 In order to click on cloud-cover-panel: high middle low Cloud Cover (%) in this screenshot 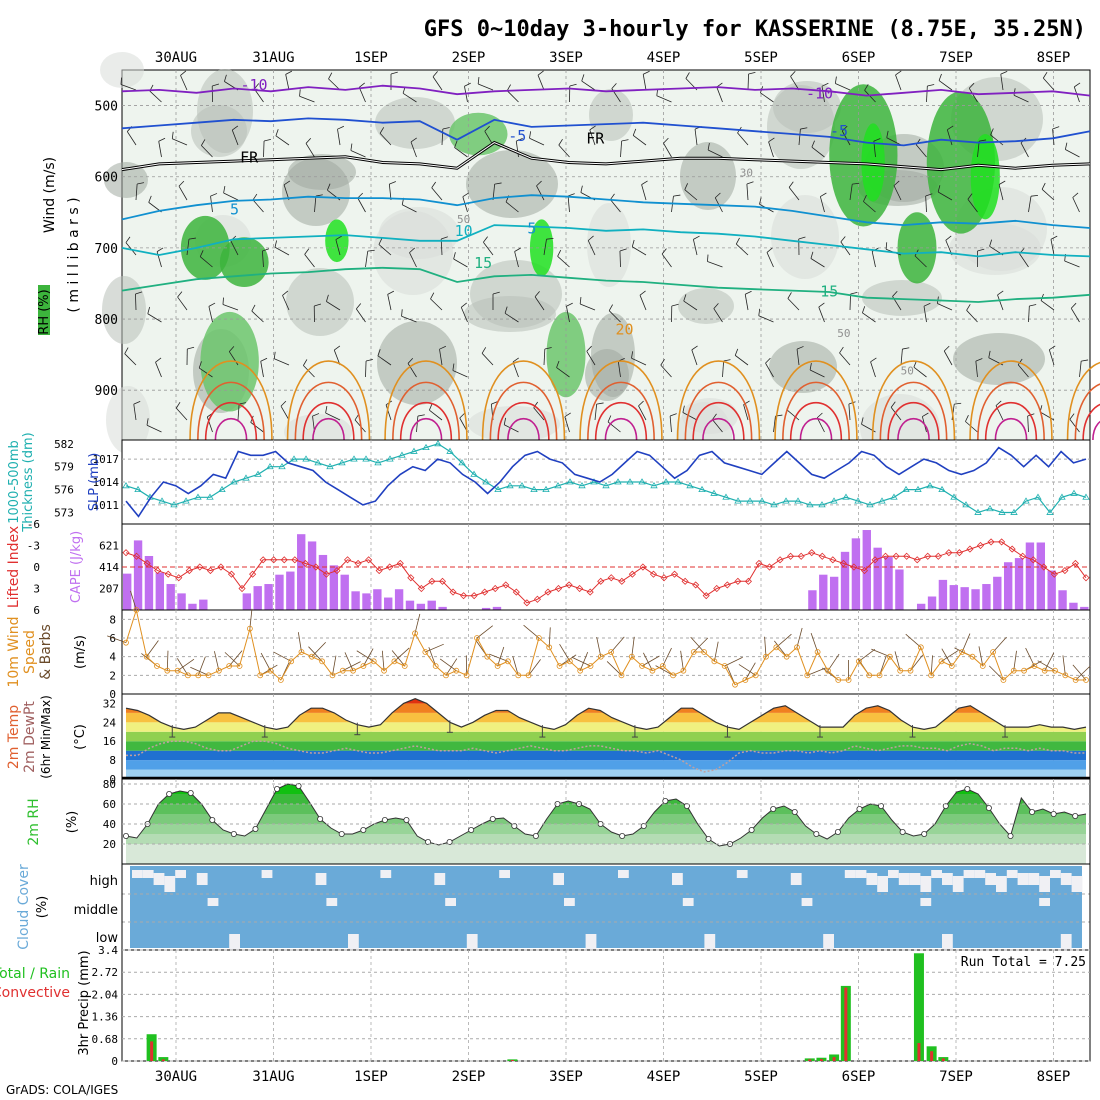, I will do `click(553, 907)`.